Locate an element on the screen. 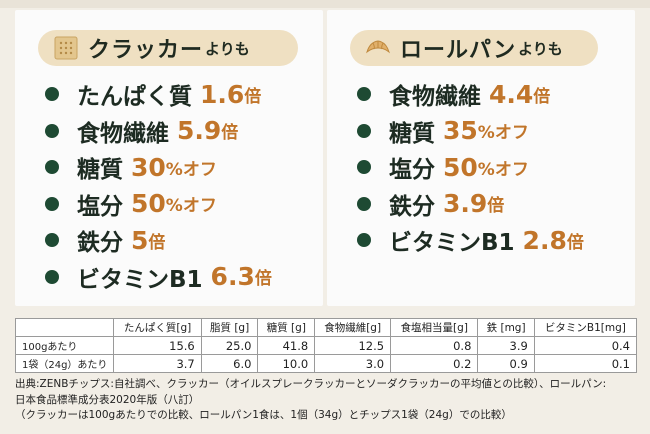  column-header: 食塩相当量[g] is located at coordinates (434, 327).